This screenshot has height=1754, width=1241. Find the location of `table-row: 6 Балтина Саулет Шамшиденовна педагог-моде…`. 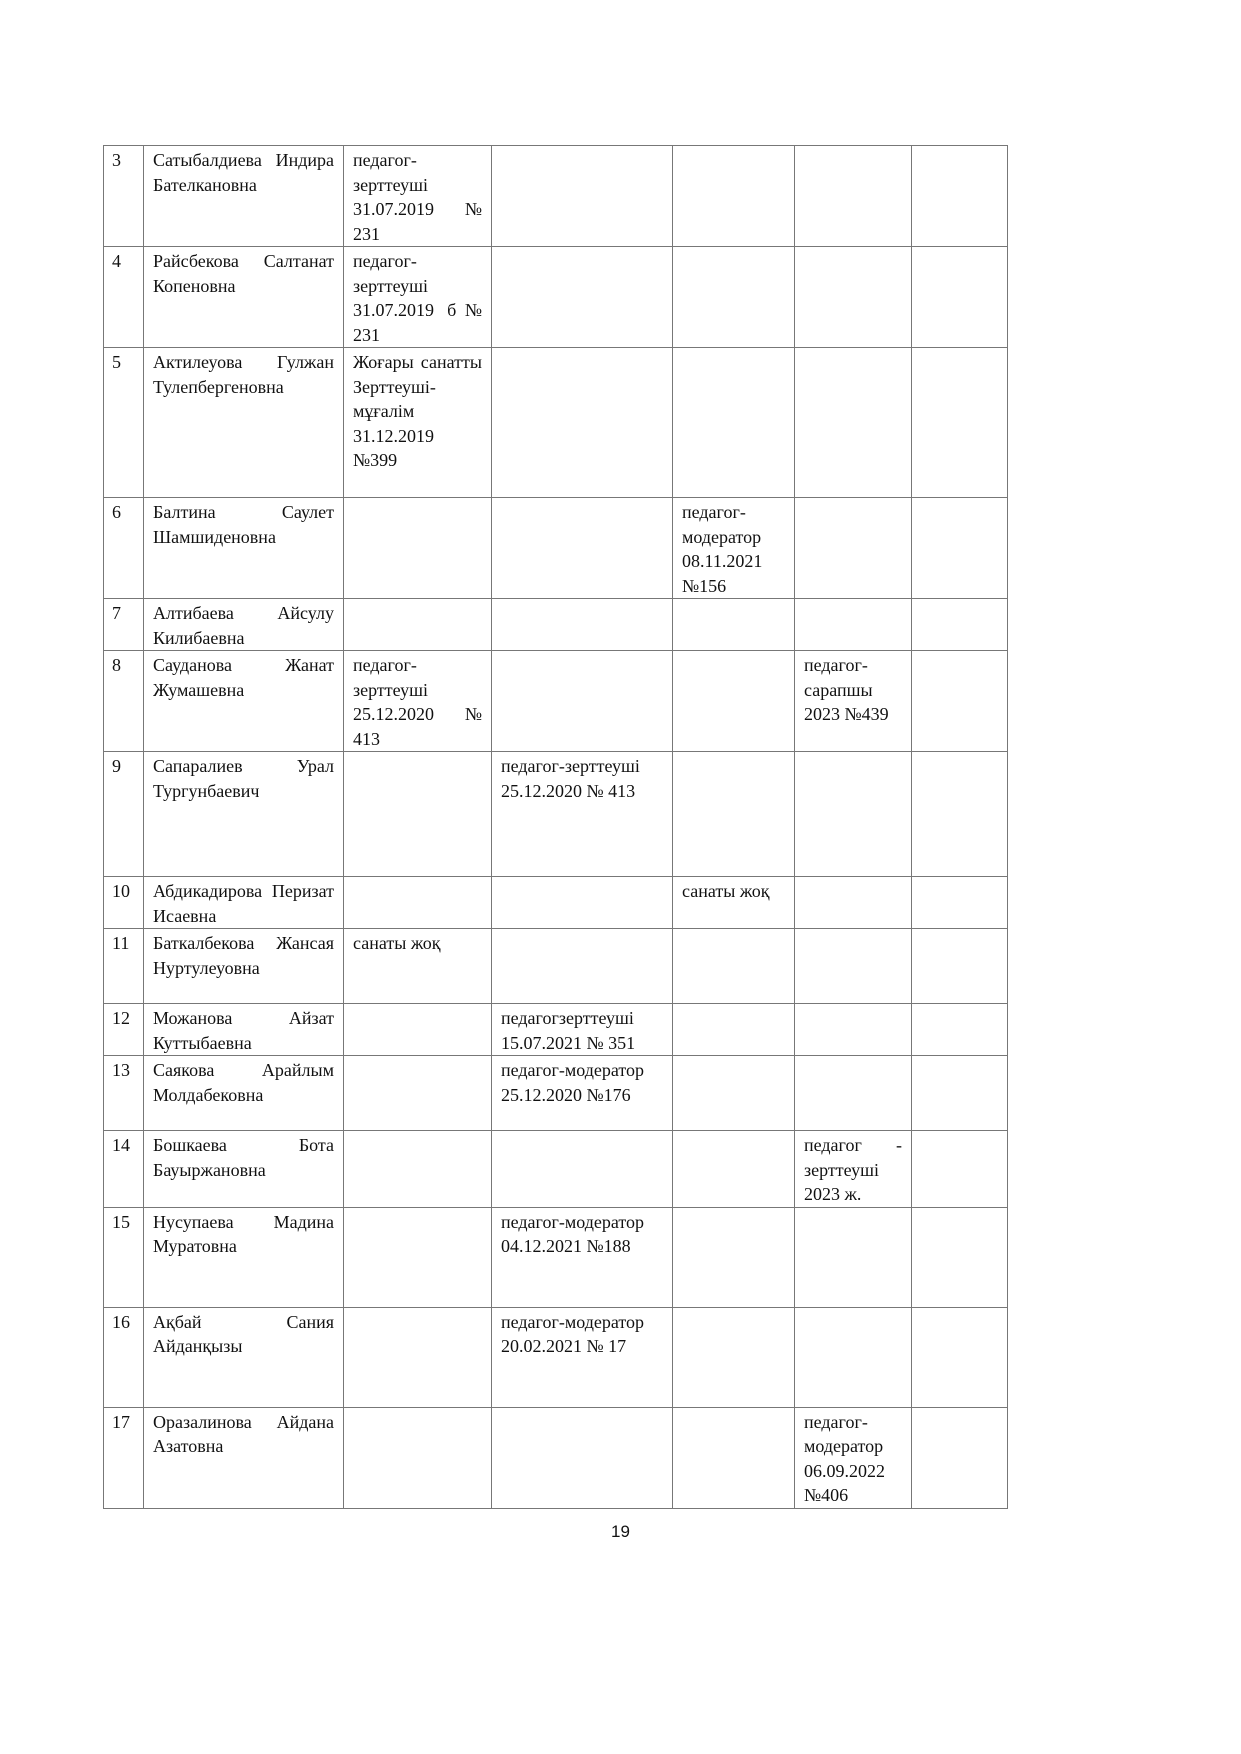

table-row: 6 Балтина Саулет Шамшиденовна педагог-моде… is located at coordinates (555, 548).